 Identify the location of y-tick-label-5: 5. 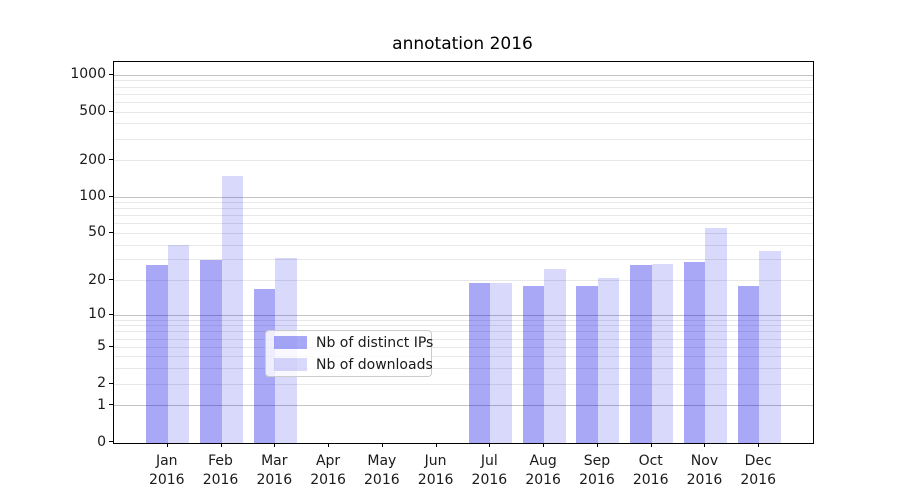
(101, 346).